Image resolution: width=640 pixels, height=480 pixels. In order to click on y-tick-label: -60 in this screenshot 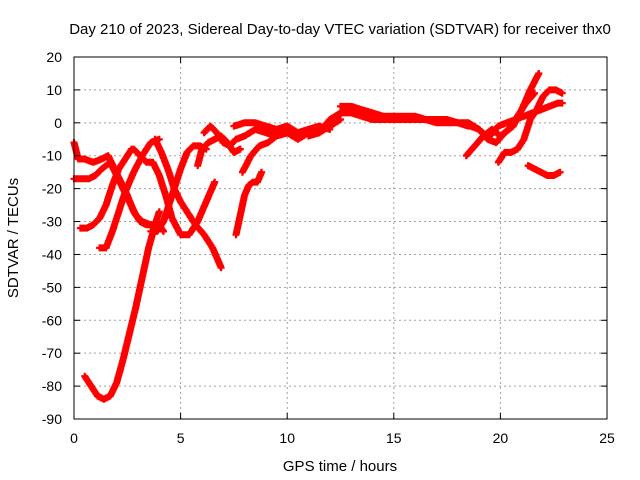, I will do `click(52, 320)`.